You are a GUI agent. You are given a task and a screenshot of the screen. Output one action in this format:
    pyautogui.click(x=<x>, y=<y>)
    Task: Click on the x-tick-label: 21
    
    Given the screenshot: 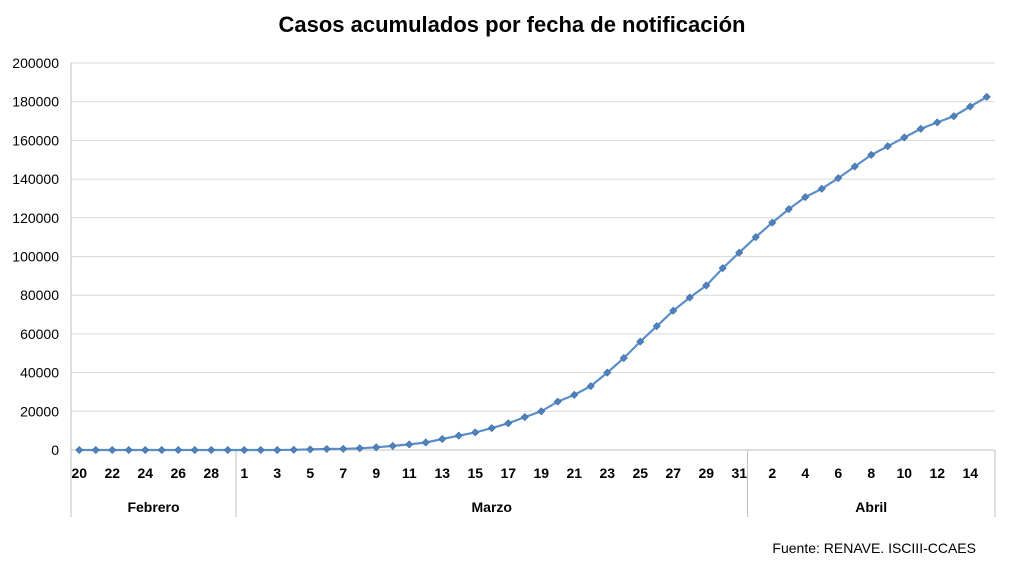 What is the action you would take?
    pyautogui.click(x=574, y=473)
    